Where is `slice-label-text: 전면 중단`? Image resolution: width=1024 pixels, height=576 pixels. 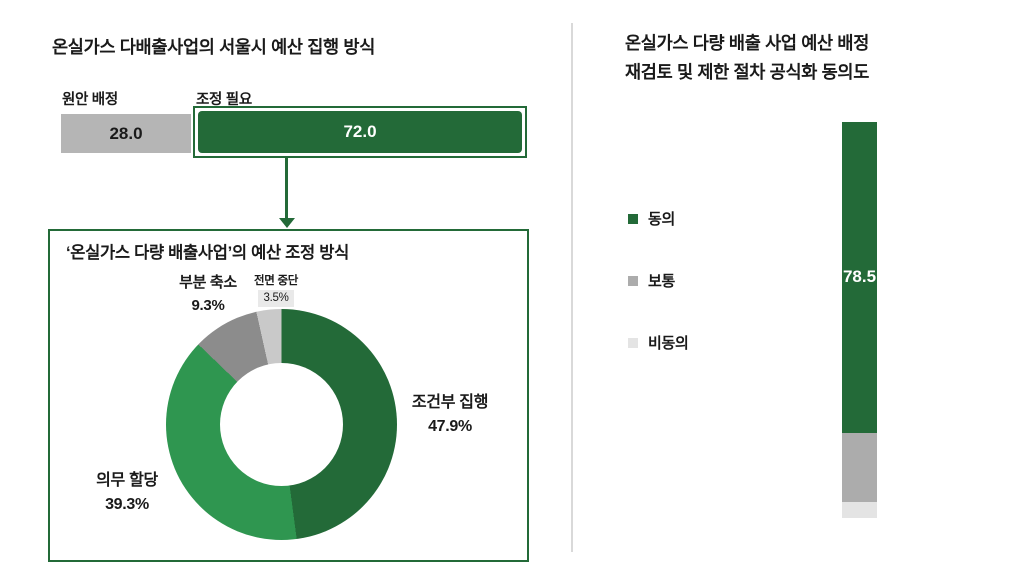
slice-label-text: 전면 중단 is located at coordinates (275, 281).